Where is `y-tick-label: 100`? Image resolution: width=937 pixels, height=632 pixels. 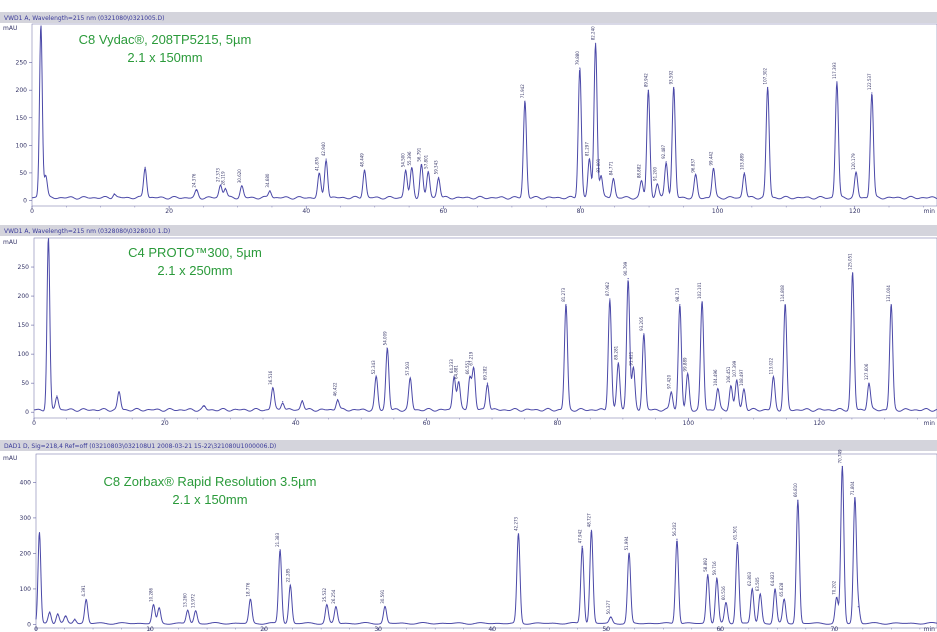
y-tick-label: 100 is located at coordinates (24, 354).